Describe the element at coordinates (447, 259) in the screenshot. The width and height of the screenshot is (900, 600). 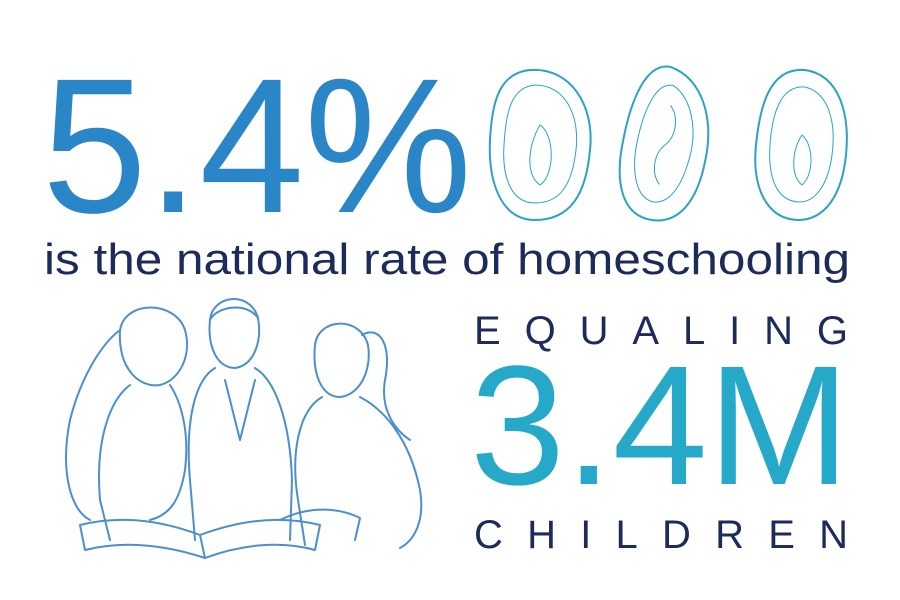
I see `headline-caption: is the national rate of homeschooling` at that location.